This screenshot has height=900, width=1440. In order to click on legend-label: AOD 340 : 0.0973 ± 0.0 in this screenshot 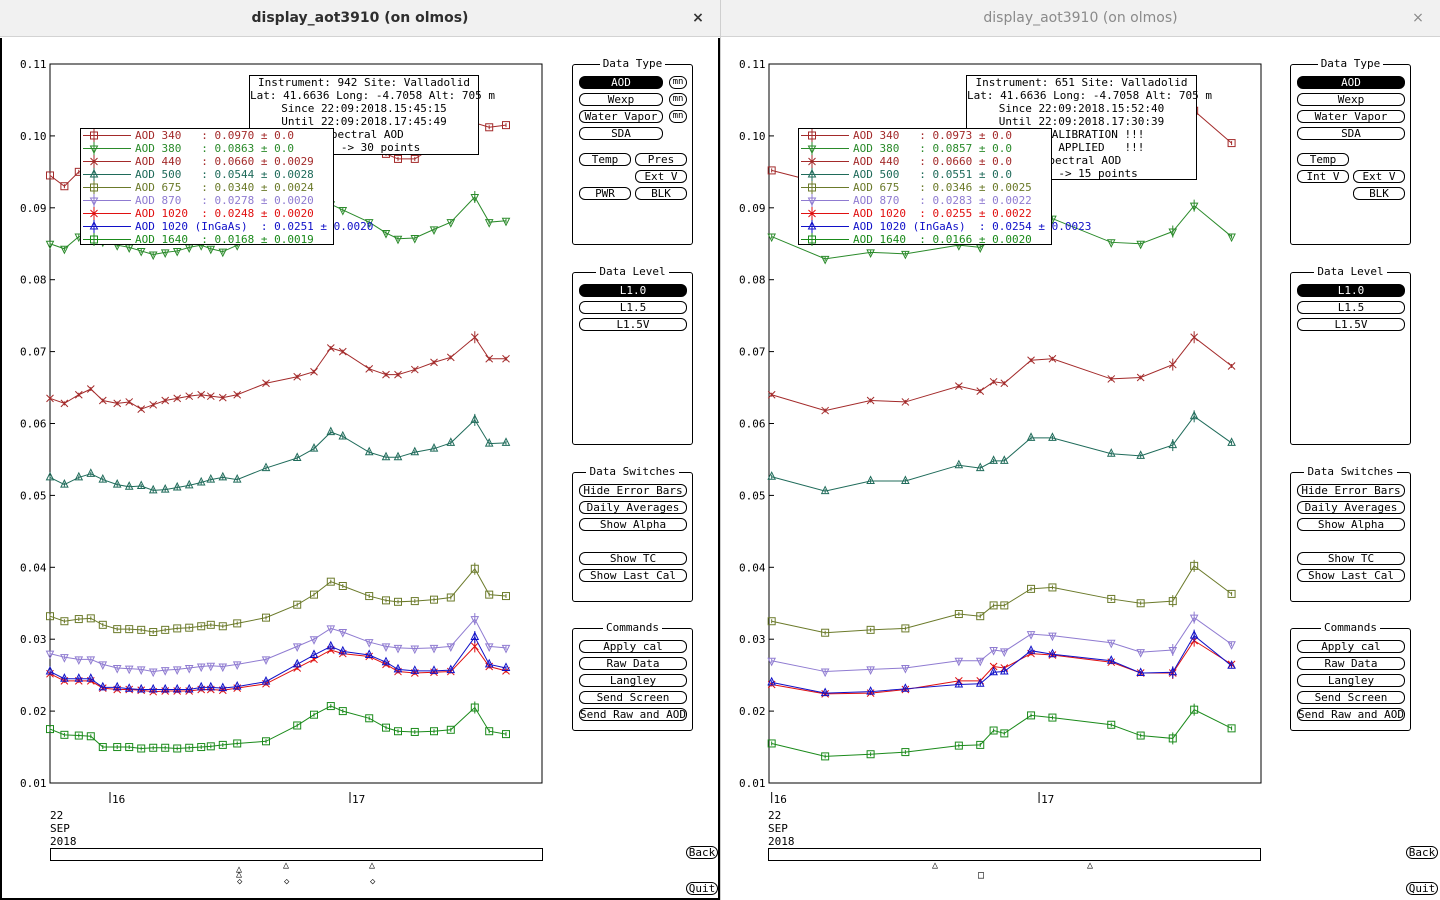, I will do `click(932, 135)`.